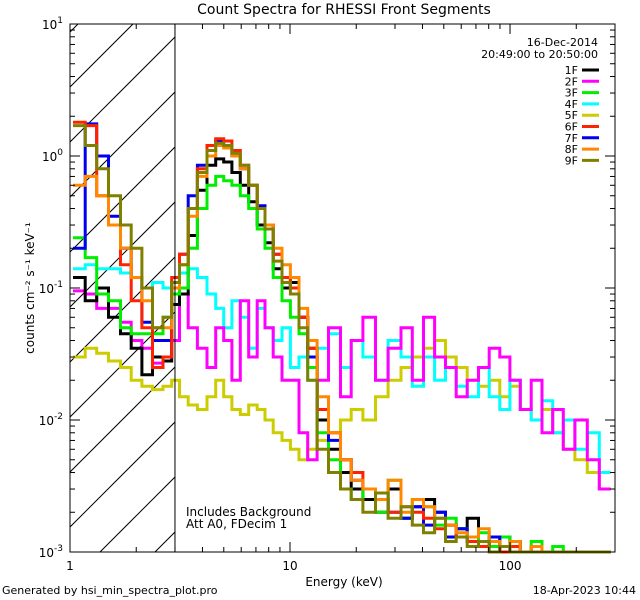  Describe the element at coordinates (248, 512) in the screenshot. I see `annotation-background: Includes Background` at that location.